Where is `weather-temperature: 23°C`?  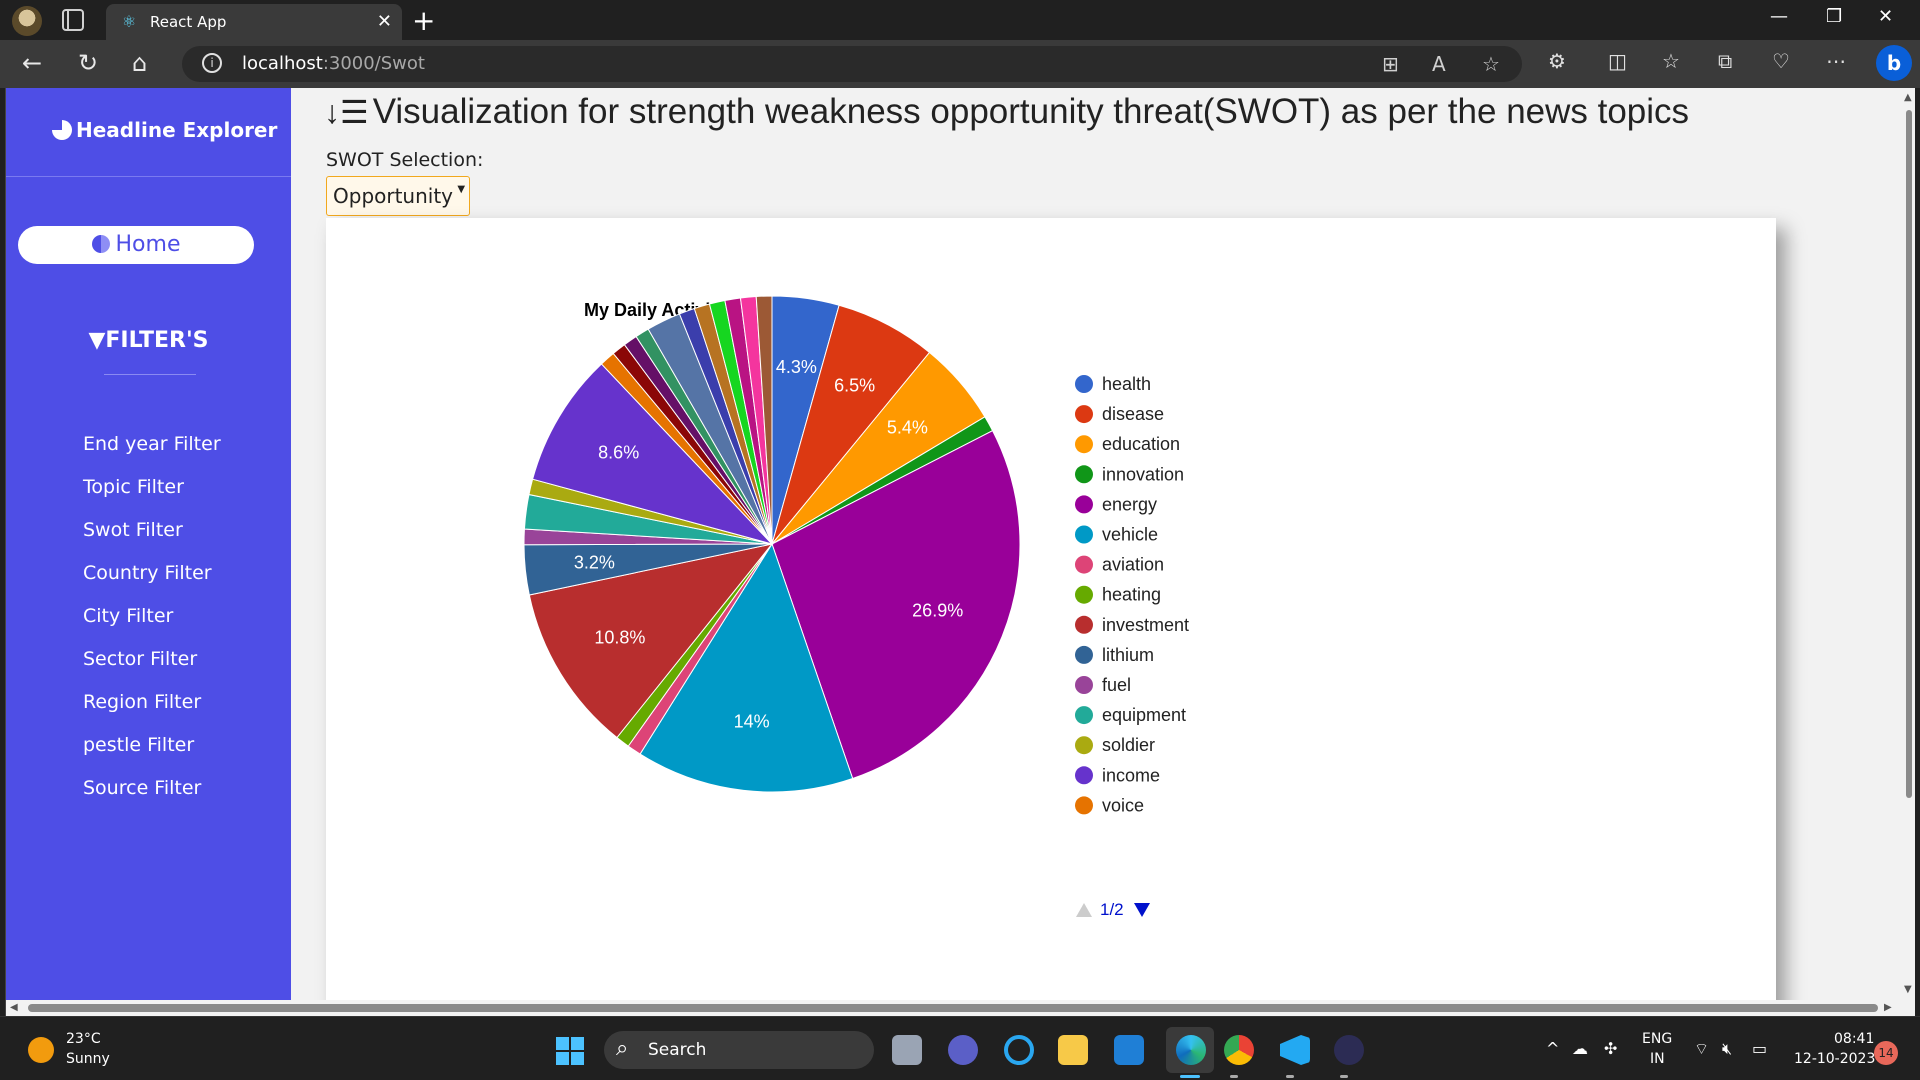
weather-temperature: 23°C is located at coordinates (83, 1039).